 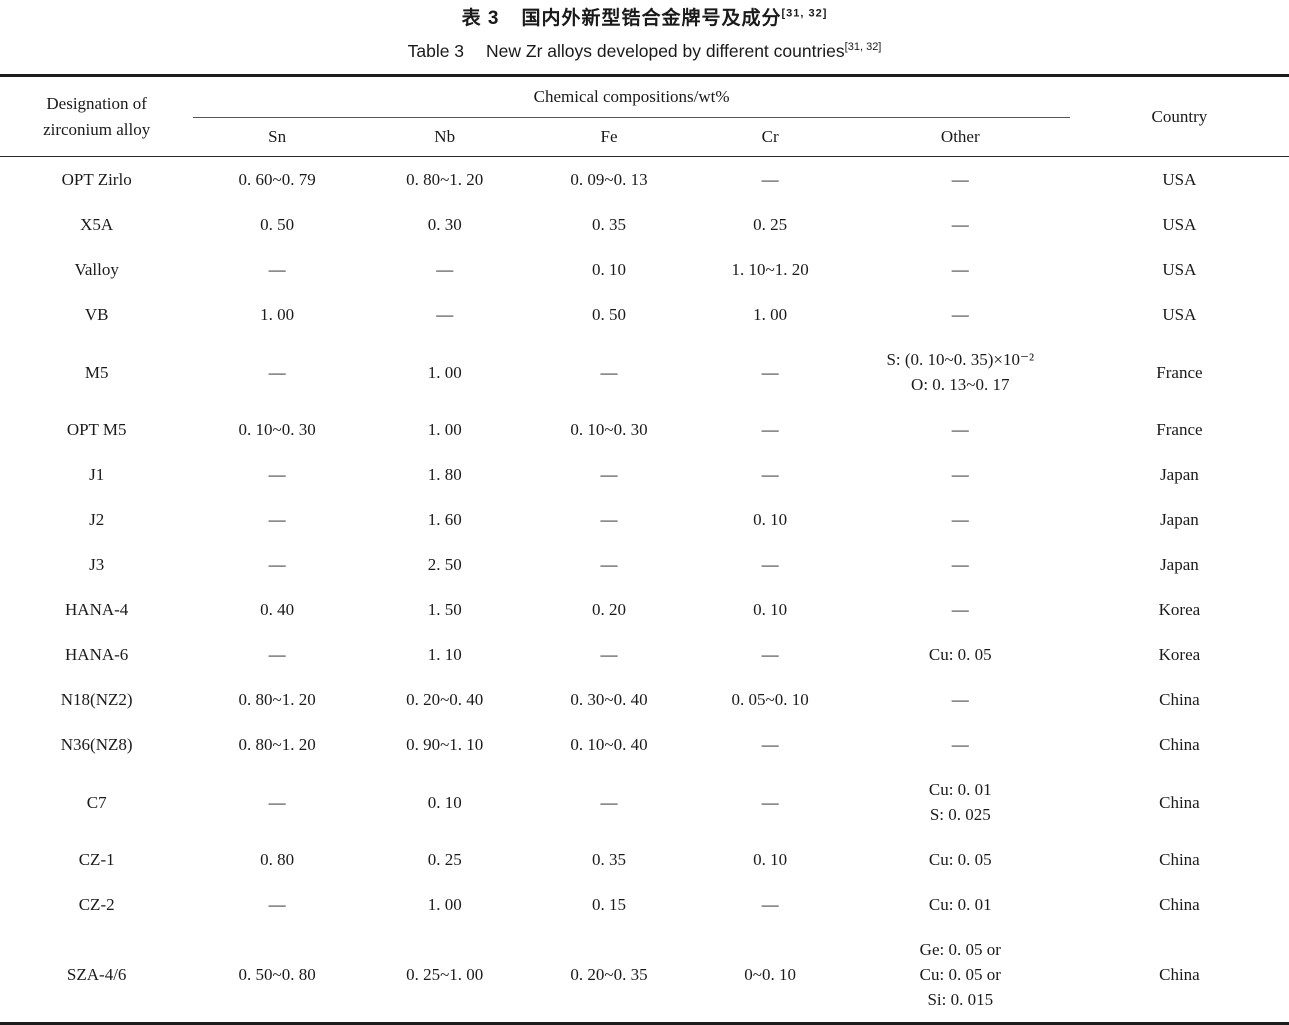 I want to click on cell-nb: 0. 80~1. 20, so click(x=445, y=179).